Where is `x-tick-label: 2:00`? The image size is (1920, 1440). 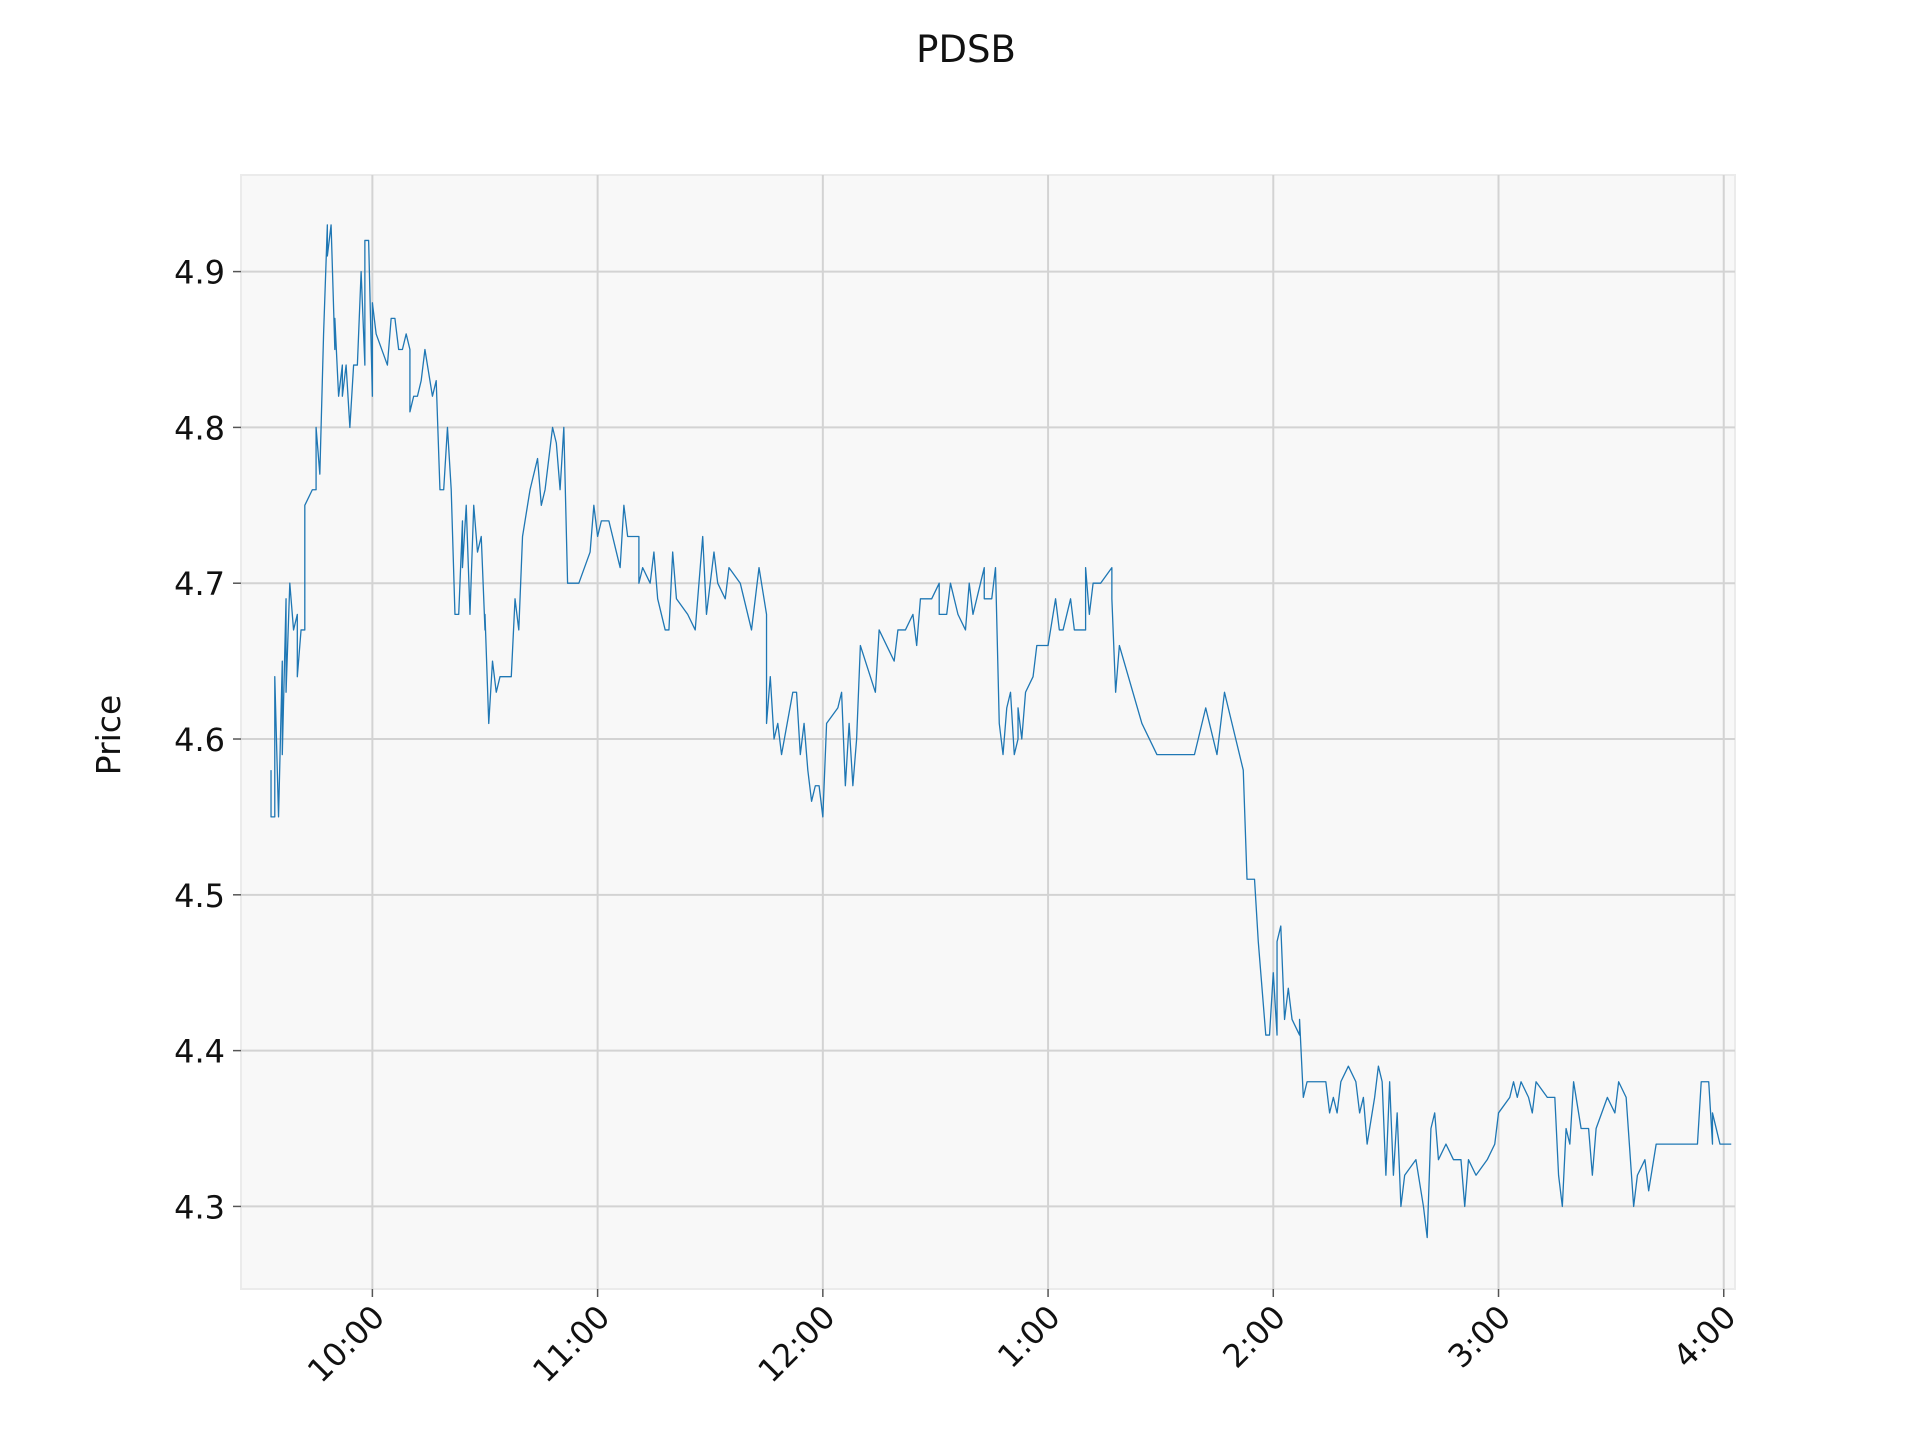 x-tick-label: 2:00 is located at coordinates (1254, 1337).